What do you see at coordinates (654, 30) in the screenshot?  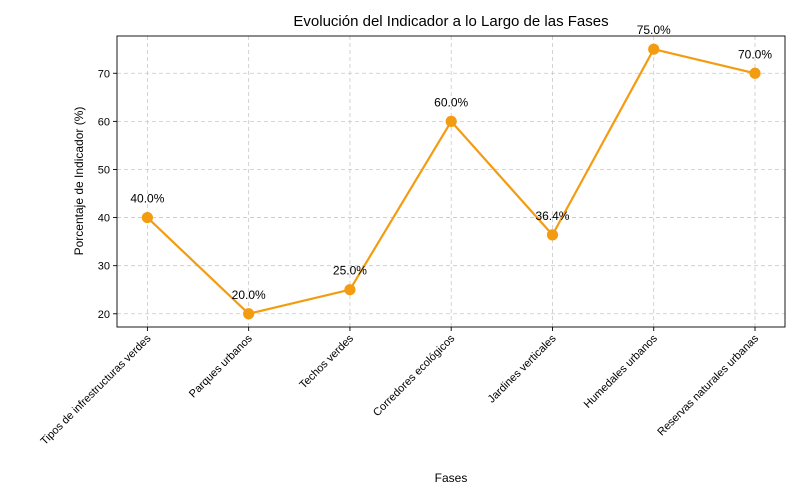 I see `data-label: 75.0%` at bounding box center [654, 30].